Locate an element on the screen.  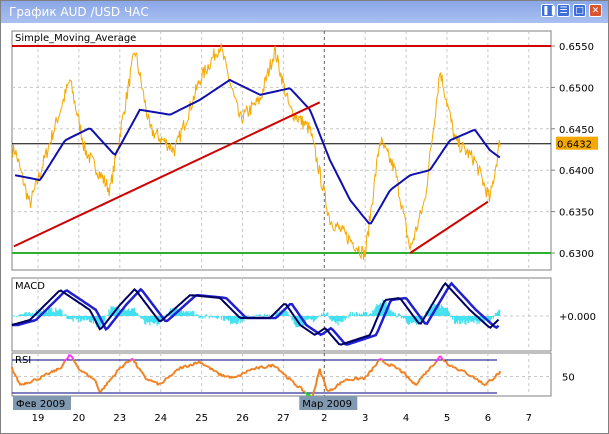
x-tick-label: 20 is located at coordinates (79, 418).